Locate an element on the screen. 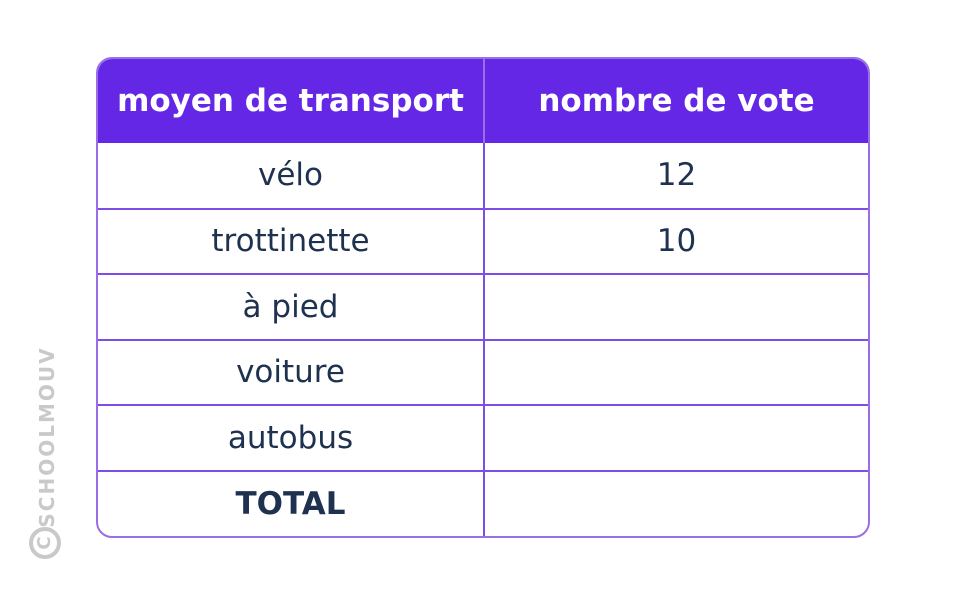 The image size is (965, 596). header-votes: nombre de vote is located at coordinates (676, 101).